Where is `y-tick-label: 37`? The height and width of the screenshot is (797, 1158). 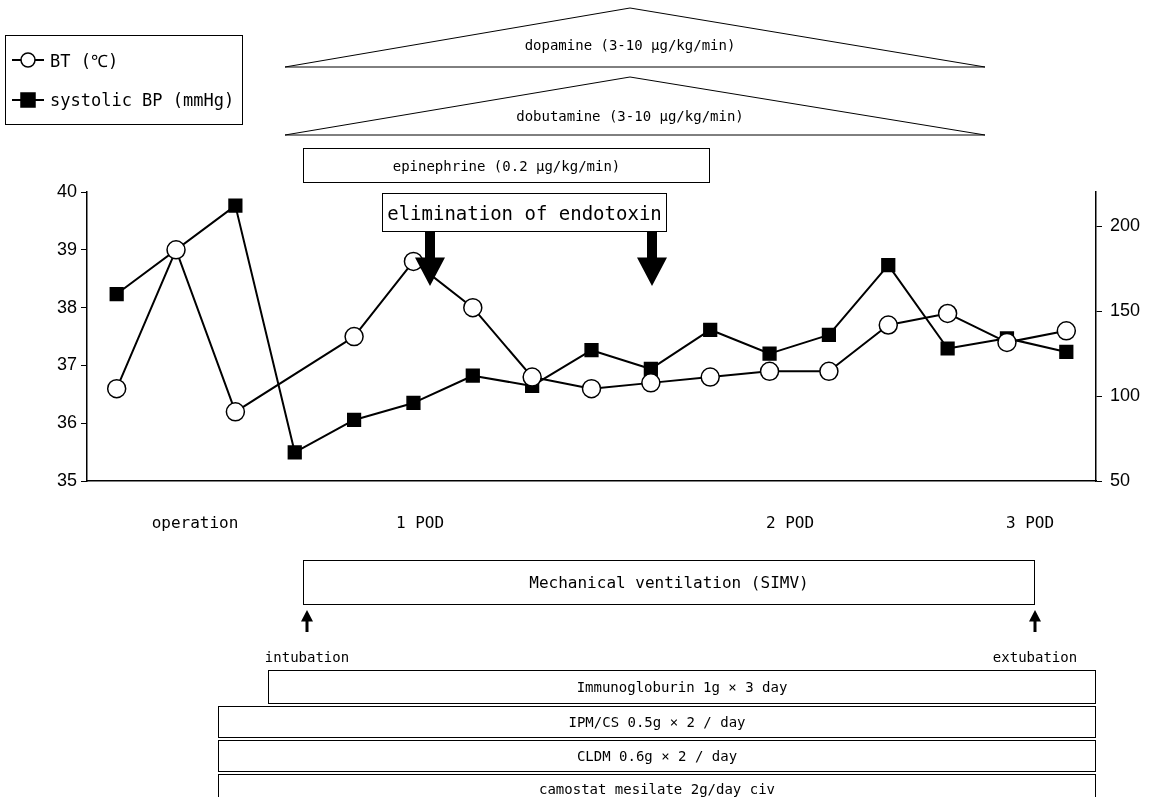 y-tick-label: 37 is located at coordinates (66, 364).